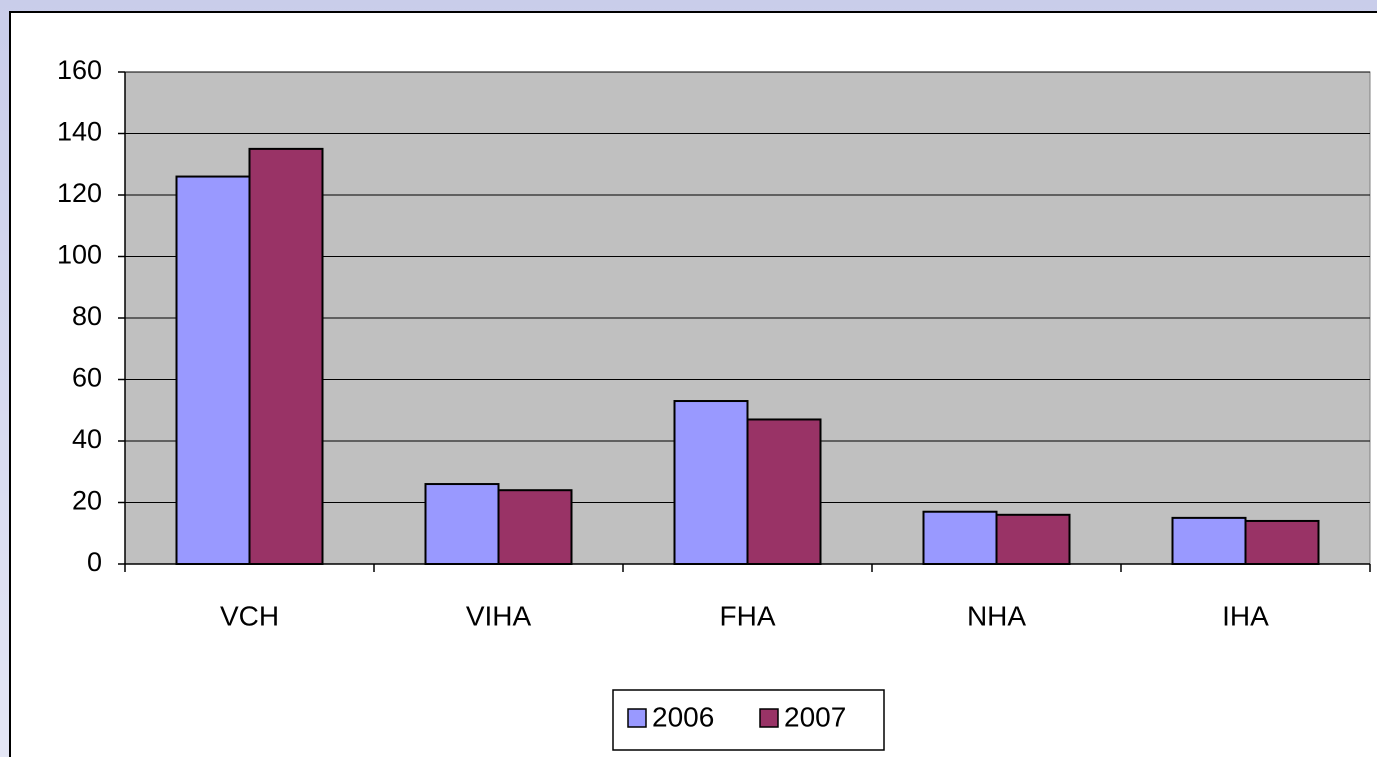 The height and width of the screenshot is (757, 1377). Describe the element at coordinates (249, 615) in the screenshot. I see `x-tick-label: VCH` at that location.